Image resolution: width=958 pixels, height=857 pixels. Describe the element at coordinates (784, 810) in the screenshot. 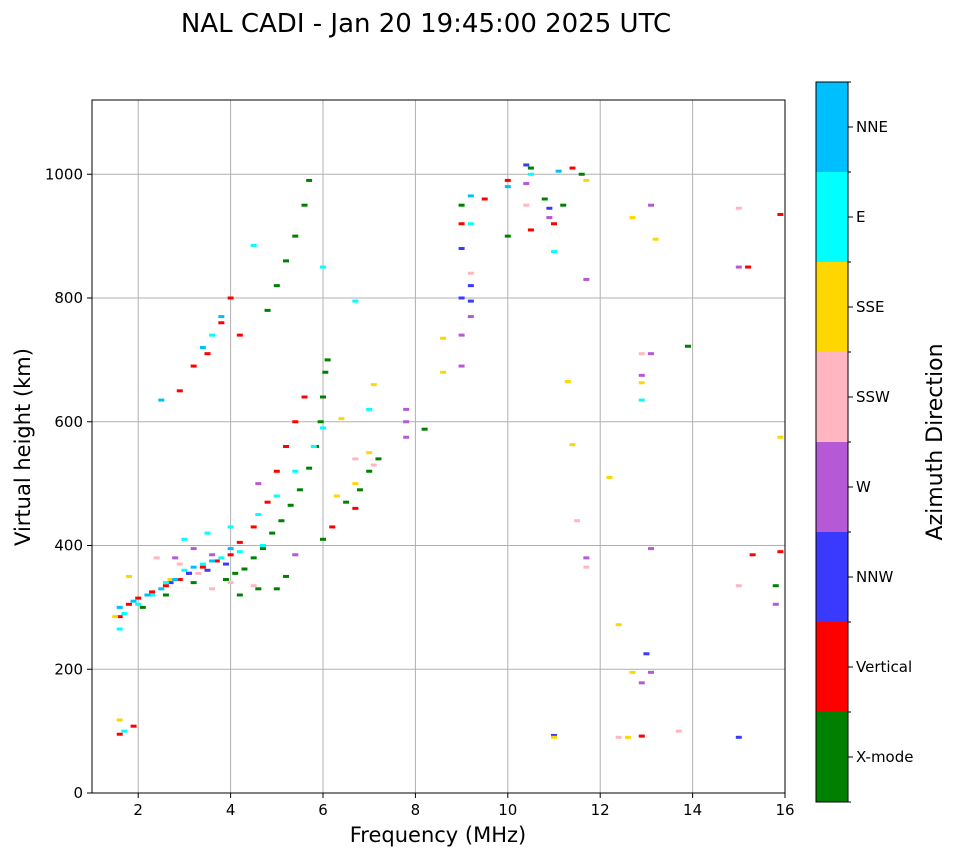

I see `x-tick-label: 16` at that location.